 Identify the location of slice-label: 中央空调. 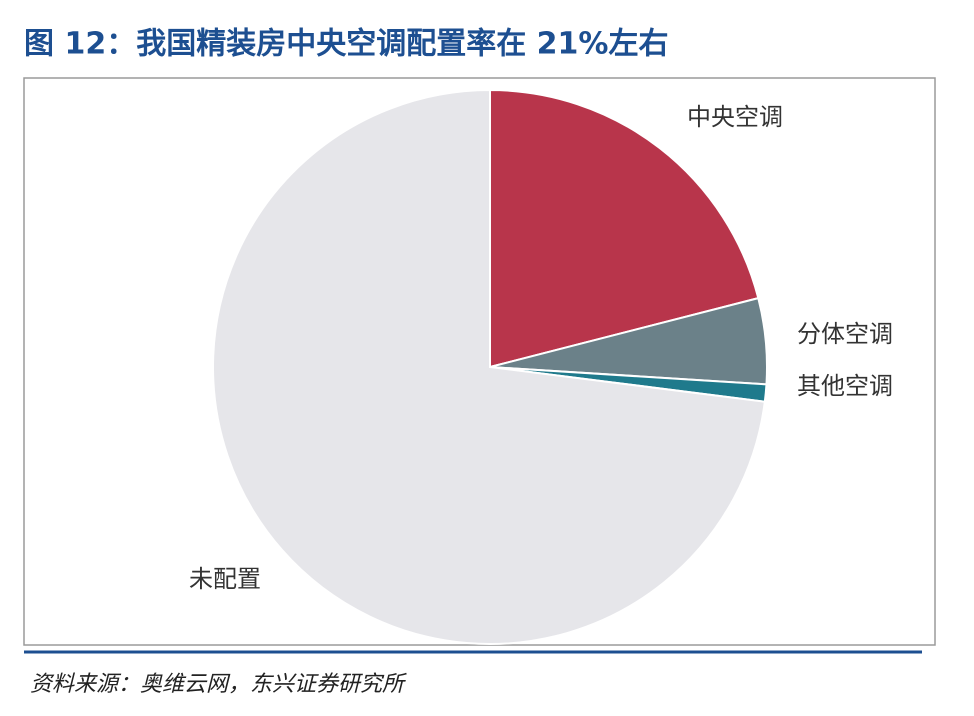
(735, 117).